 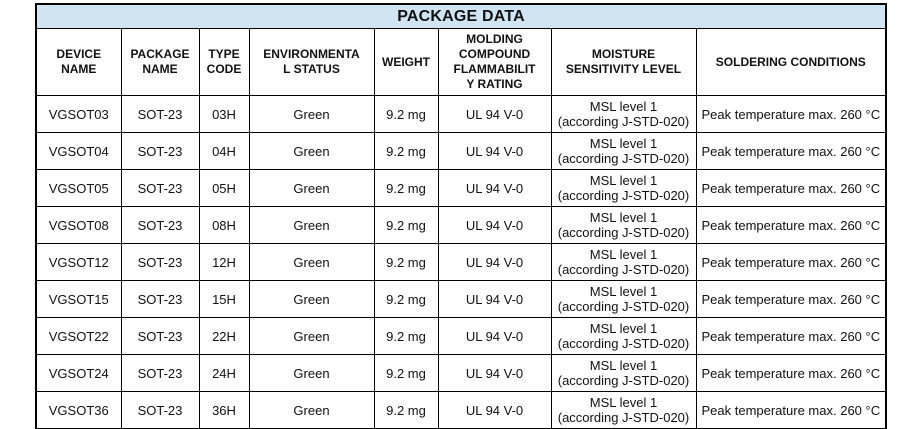 What do you see at coordinates (224, 114) in the screenshot?
I see `type-code-cell: 03H` at bounding box center [224, 114].